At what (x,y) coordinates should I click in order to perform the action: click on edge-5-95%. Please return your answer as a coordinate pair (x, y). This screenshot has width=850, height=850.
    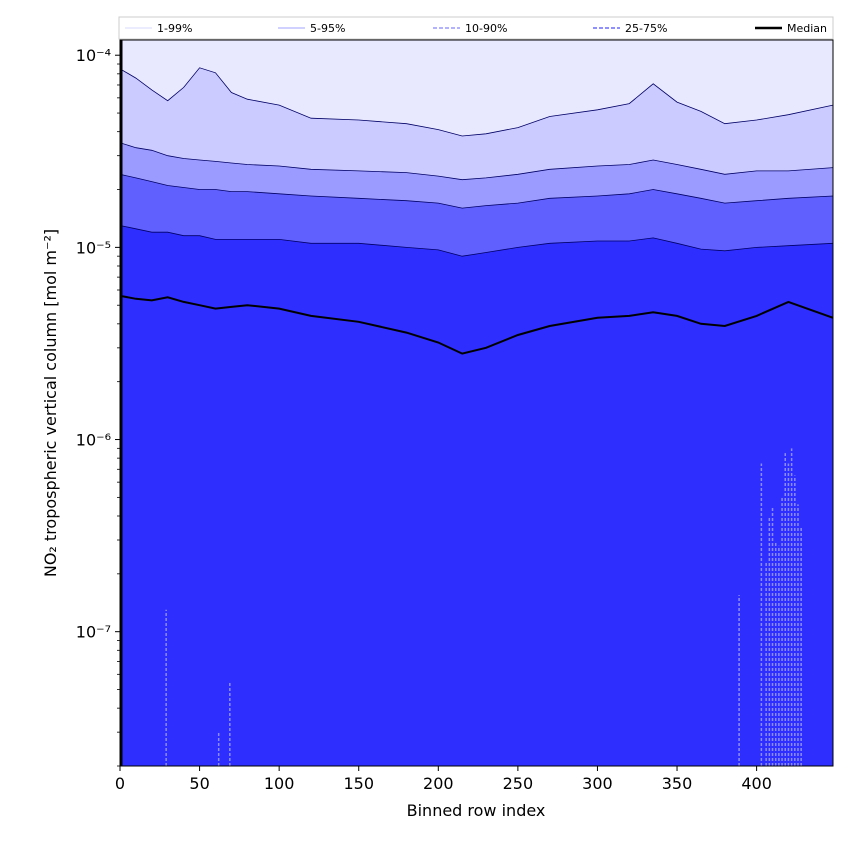
    Looking at the image, I should click on (476, 102).